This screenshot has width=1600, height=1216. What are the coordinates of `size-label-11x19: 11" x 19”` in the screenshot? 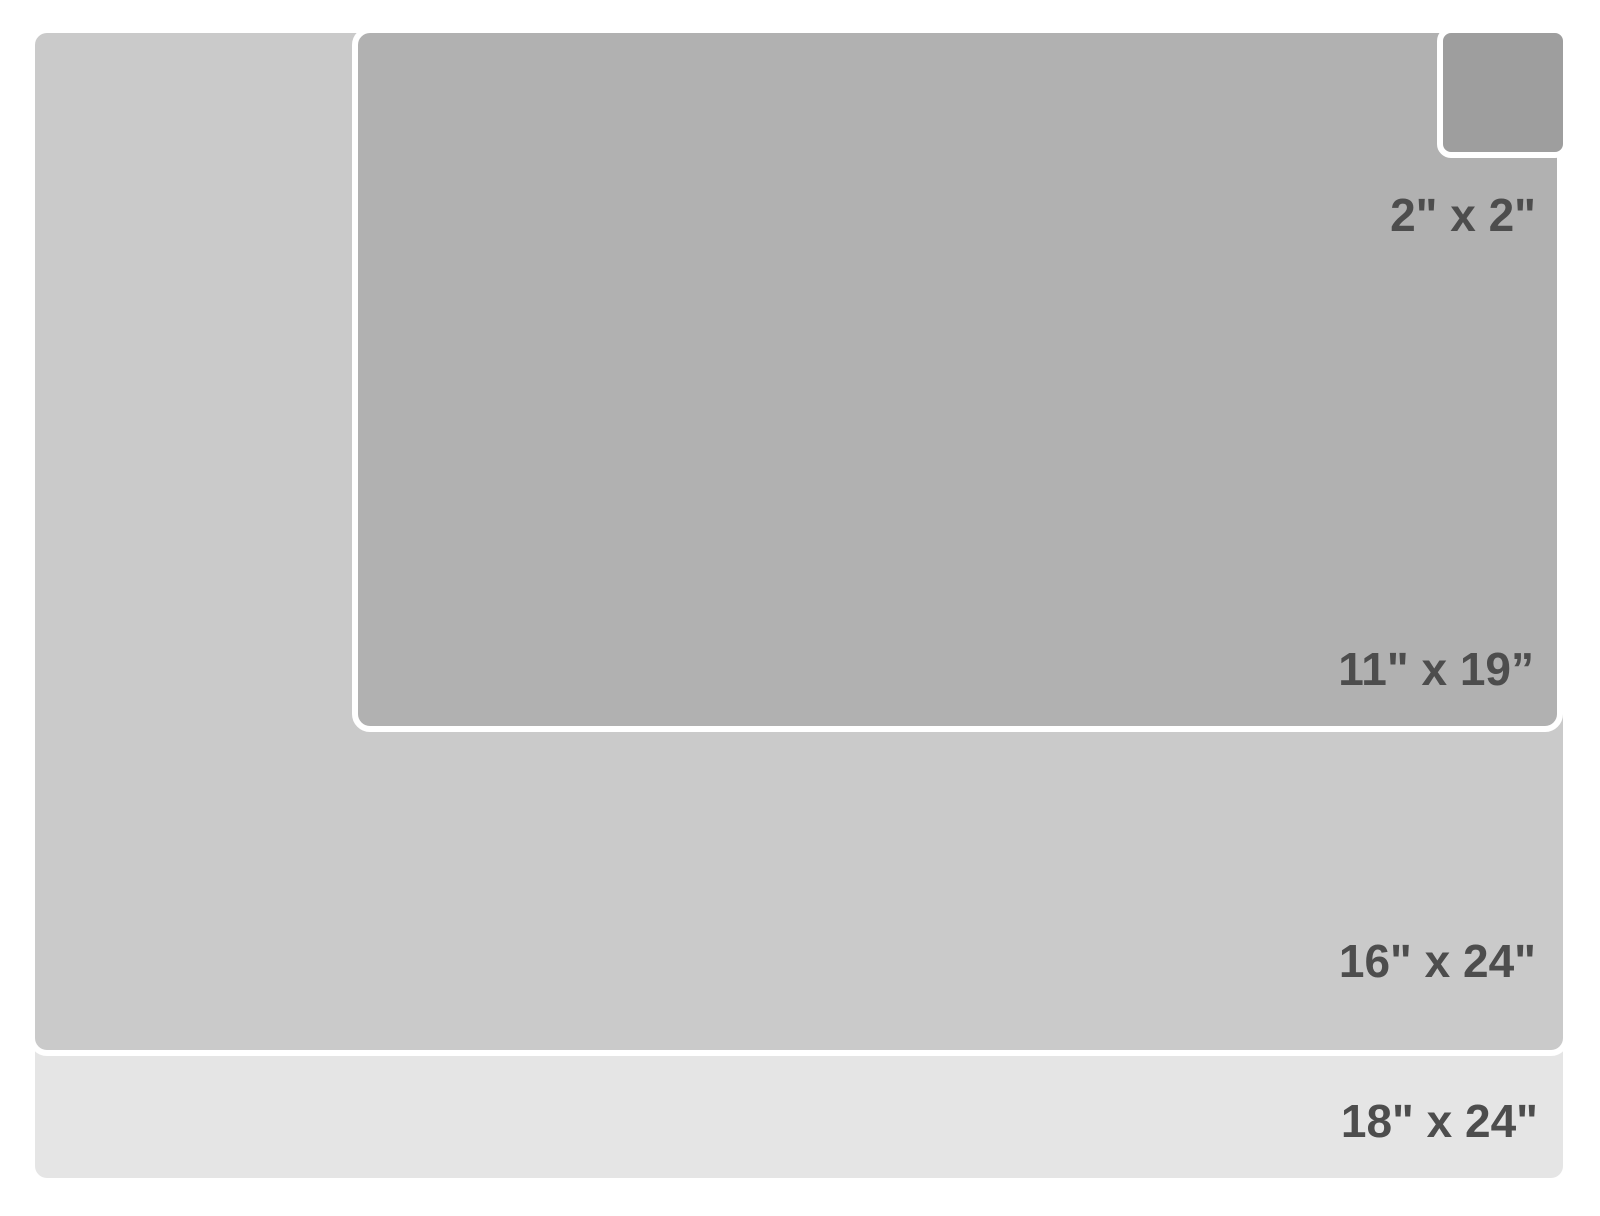 It's located at (1436, 669).